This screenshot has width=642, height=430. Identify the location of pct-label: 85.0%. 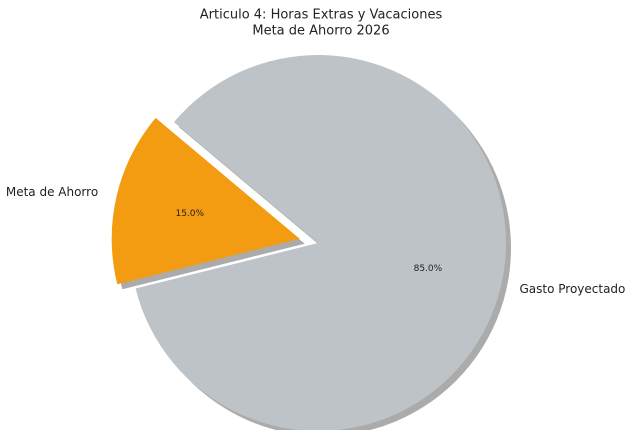
(428, 269).